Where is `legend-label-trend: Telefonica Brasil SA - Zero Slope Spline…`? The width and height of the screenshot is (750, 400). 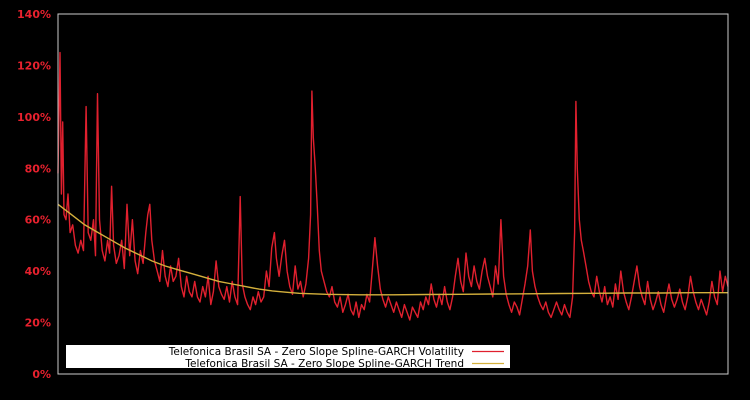 legend-label-trend: Telefonica Brasil SA - Zero Slope Spline… is located at coordinates (324, 364).